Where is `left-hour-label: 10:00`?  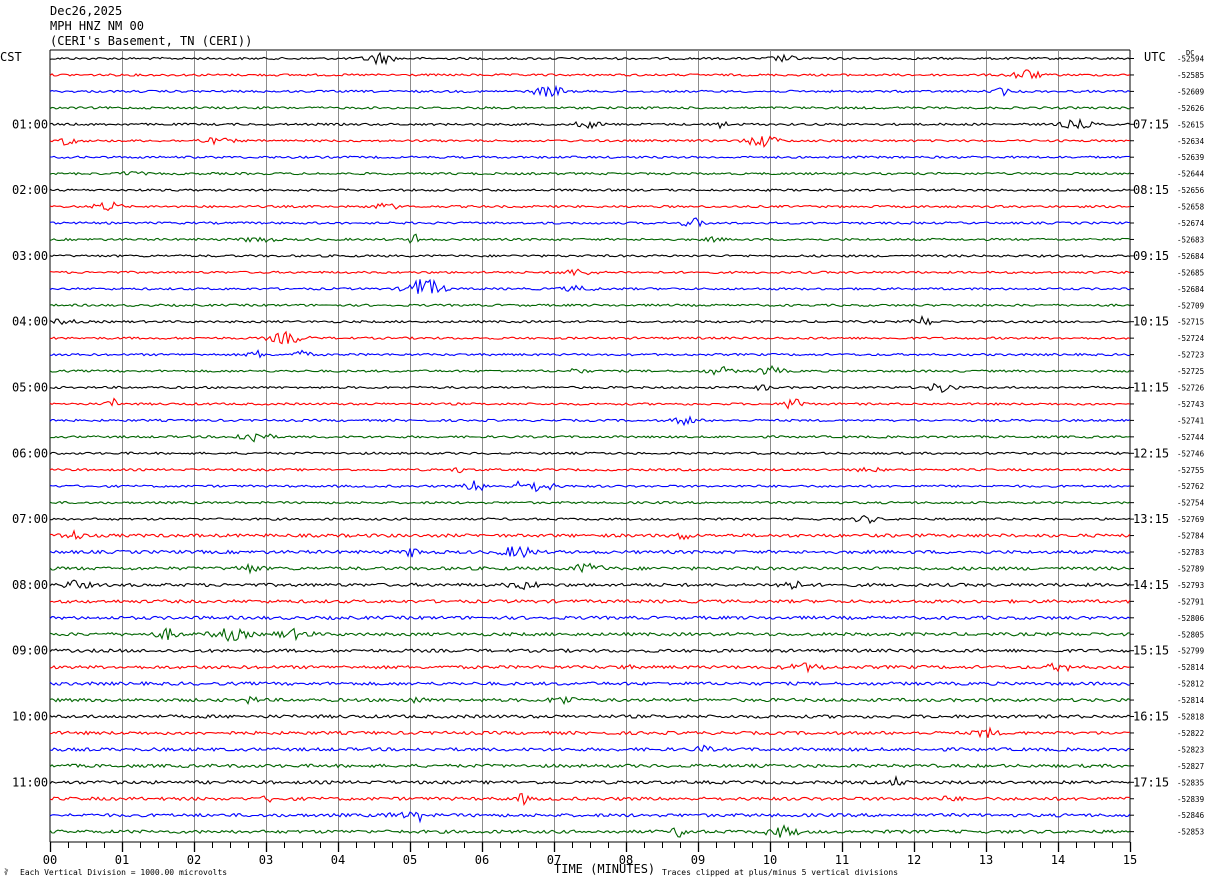
left-hour-label: 10:00 is located at coordinates (30, 717).